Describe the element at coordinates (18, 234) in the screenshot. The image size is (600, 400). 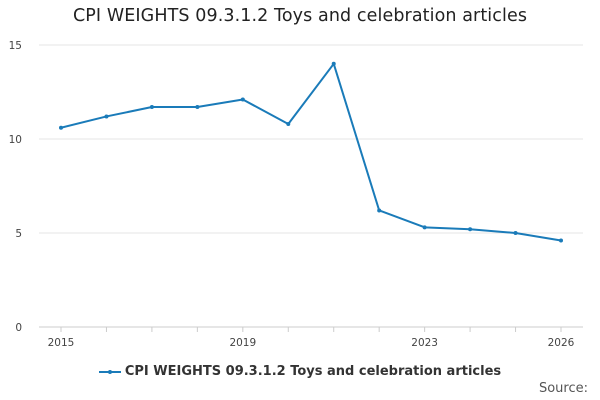
I see `y-tick-label: 5` at that location.